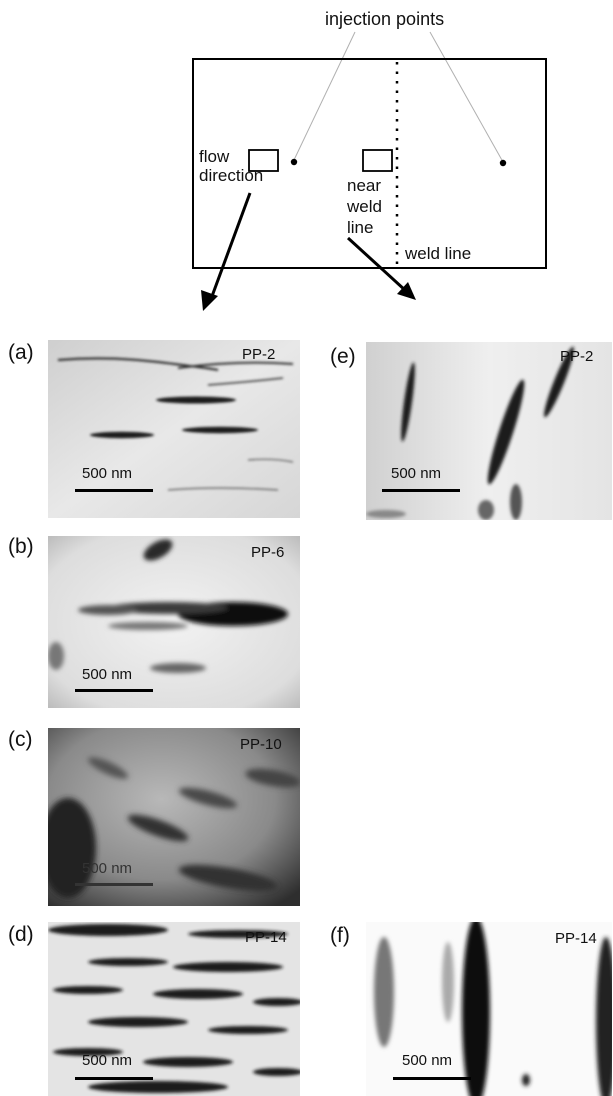 This screenshot has width=613, height=1096. I want to click on panel-f-scale-label: 500 nm, so click(427, 1060).